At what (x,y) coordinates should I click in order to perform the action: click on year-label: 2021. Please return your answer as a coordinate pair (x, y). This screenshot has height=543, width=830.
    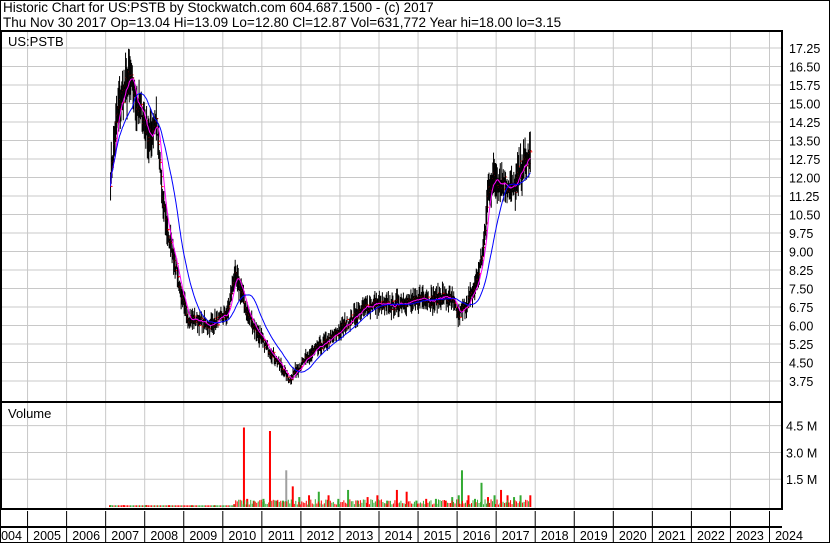
    Looking at the image, I should click on (672, 536).